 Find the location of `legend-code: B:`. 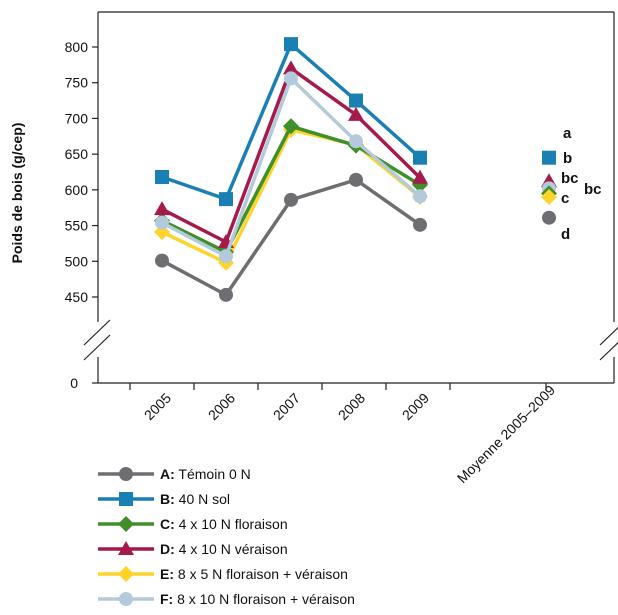

legend-code: B: is located at coordinates (167, 499).